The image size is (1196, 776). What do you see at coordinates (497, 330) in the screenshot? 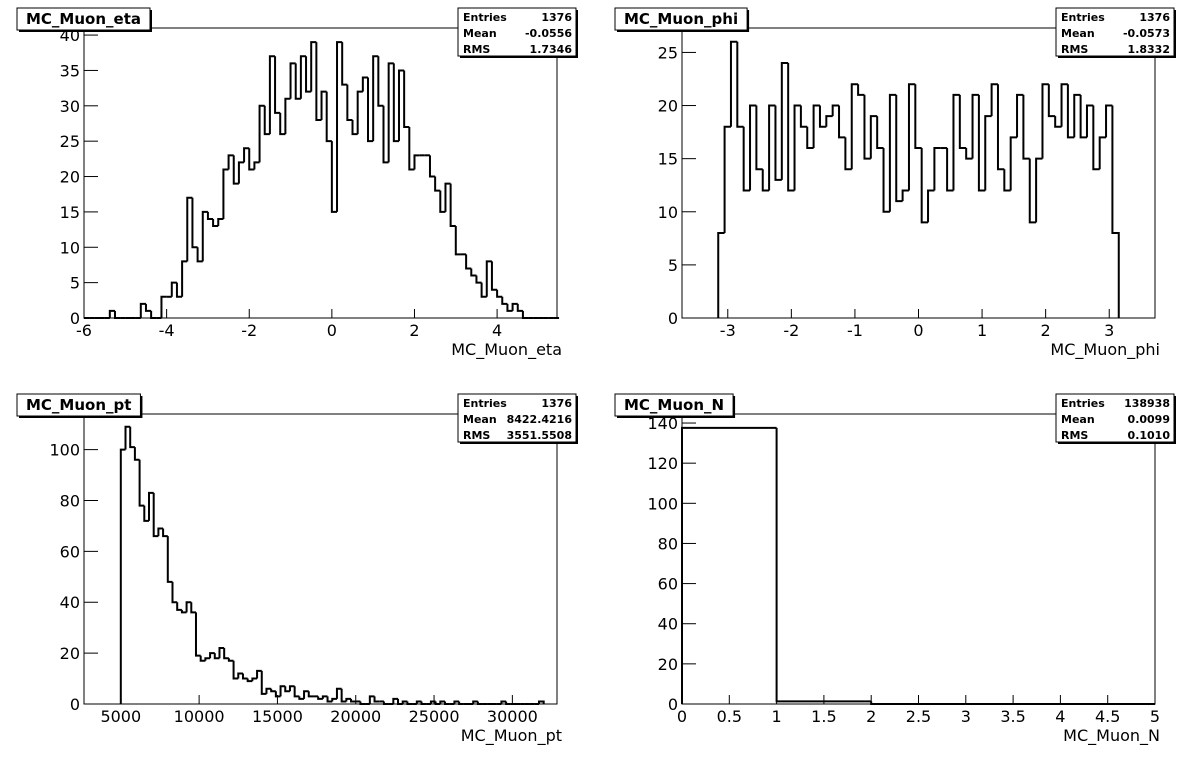
I see `x-tick-label: 4` at bounding box center [497, 330].